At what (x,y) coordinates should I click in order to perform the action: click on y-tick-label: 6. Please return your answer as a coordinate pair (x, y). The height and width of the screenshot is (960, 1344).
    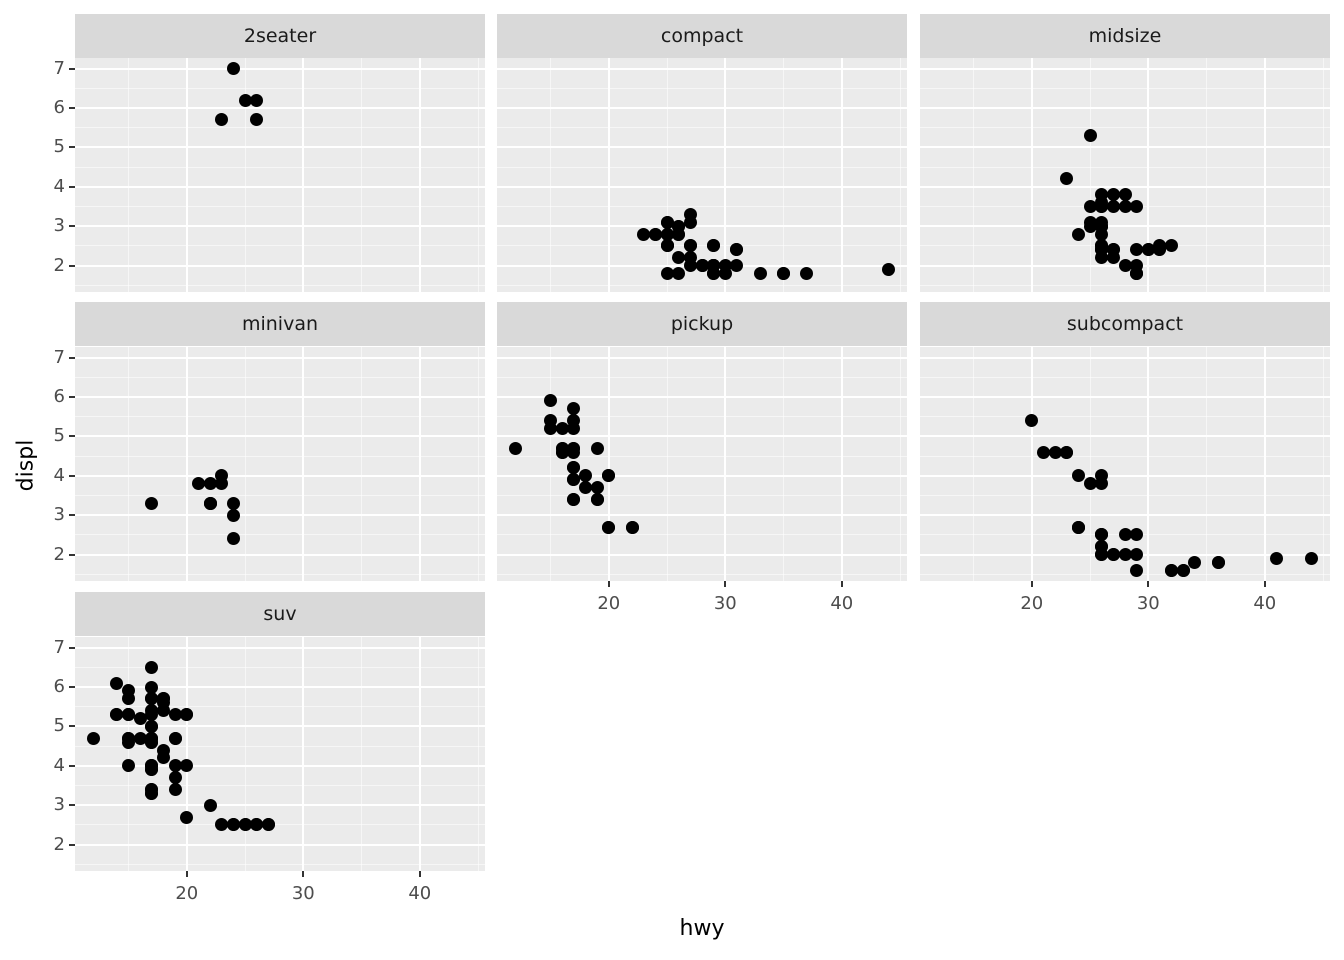
    Looking at the image, I should click on (59, 108).